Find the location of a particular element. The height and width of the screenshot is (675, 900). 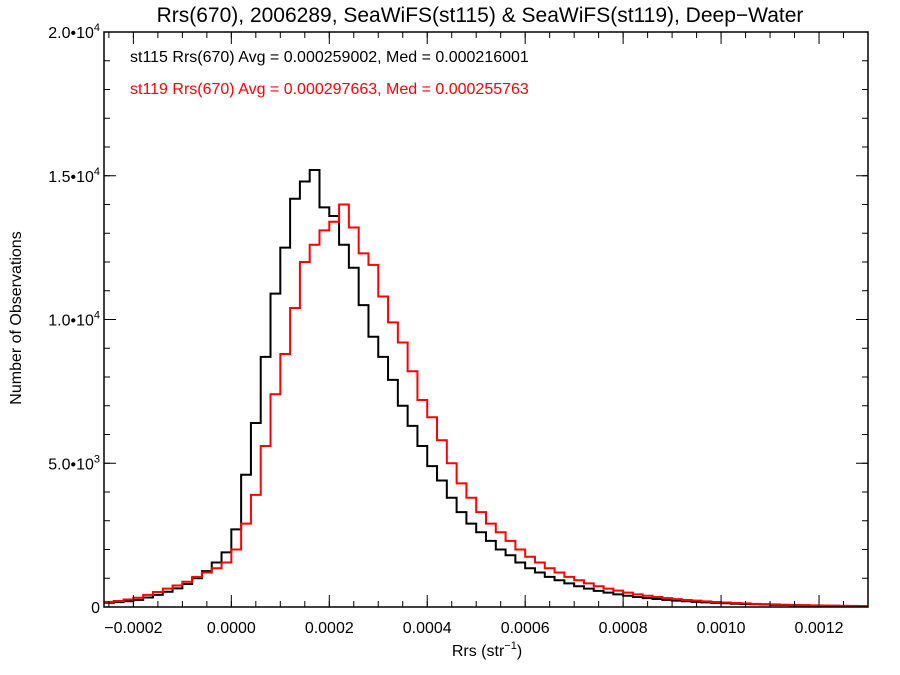

x-tick-label: 0.0010 is located at coordinates (721, 628).